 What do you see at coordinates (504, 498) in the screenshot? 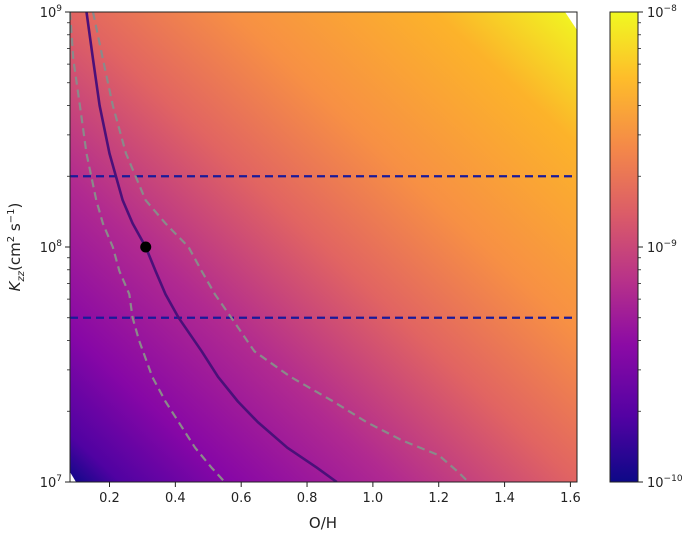
I see `x-tick-label: 1.4` at bounding box center [504, 498].